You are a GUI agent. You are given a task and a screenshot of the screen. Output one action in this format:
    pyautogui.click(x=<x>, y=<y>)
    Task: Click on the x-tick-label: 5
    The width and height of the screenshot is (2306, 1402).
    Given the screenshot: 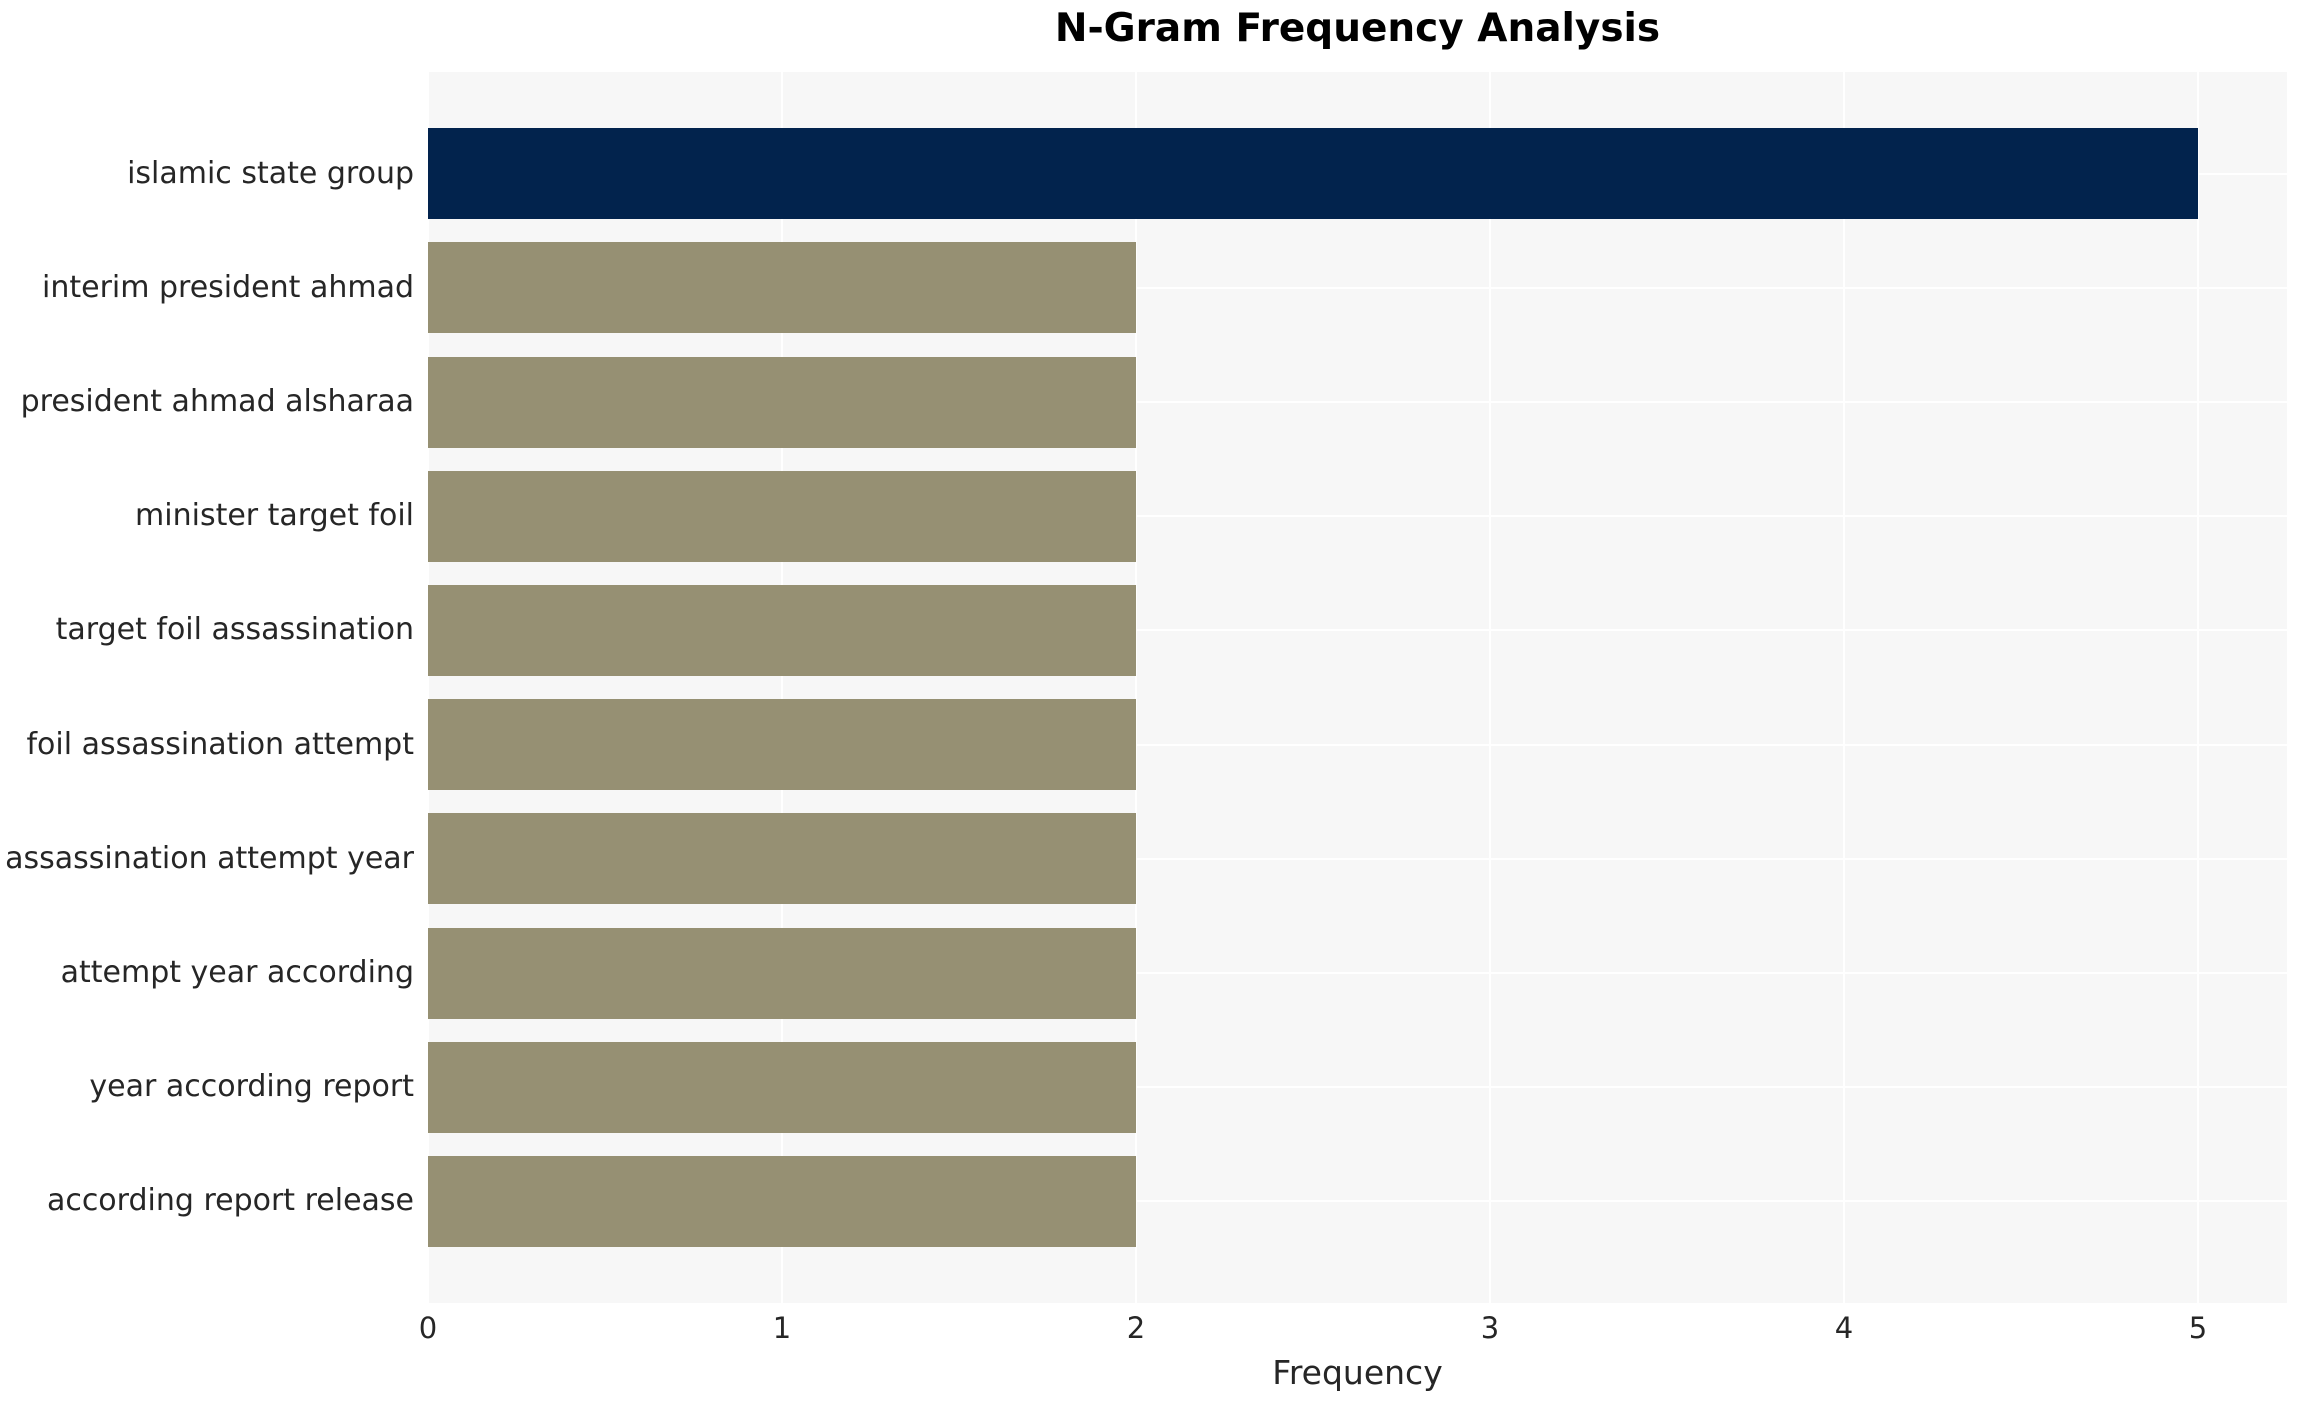 What is the action you would take?
    pyautogui.click(x=2198, y=1328)
    